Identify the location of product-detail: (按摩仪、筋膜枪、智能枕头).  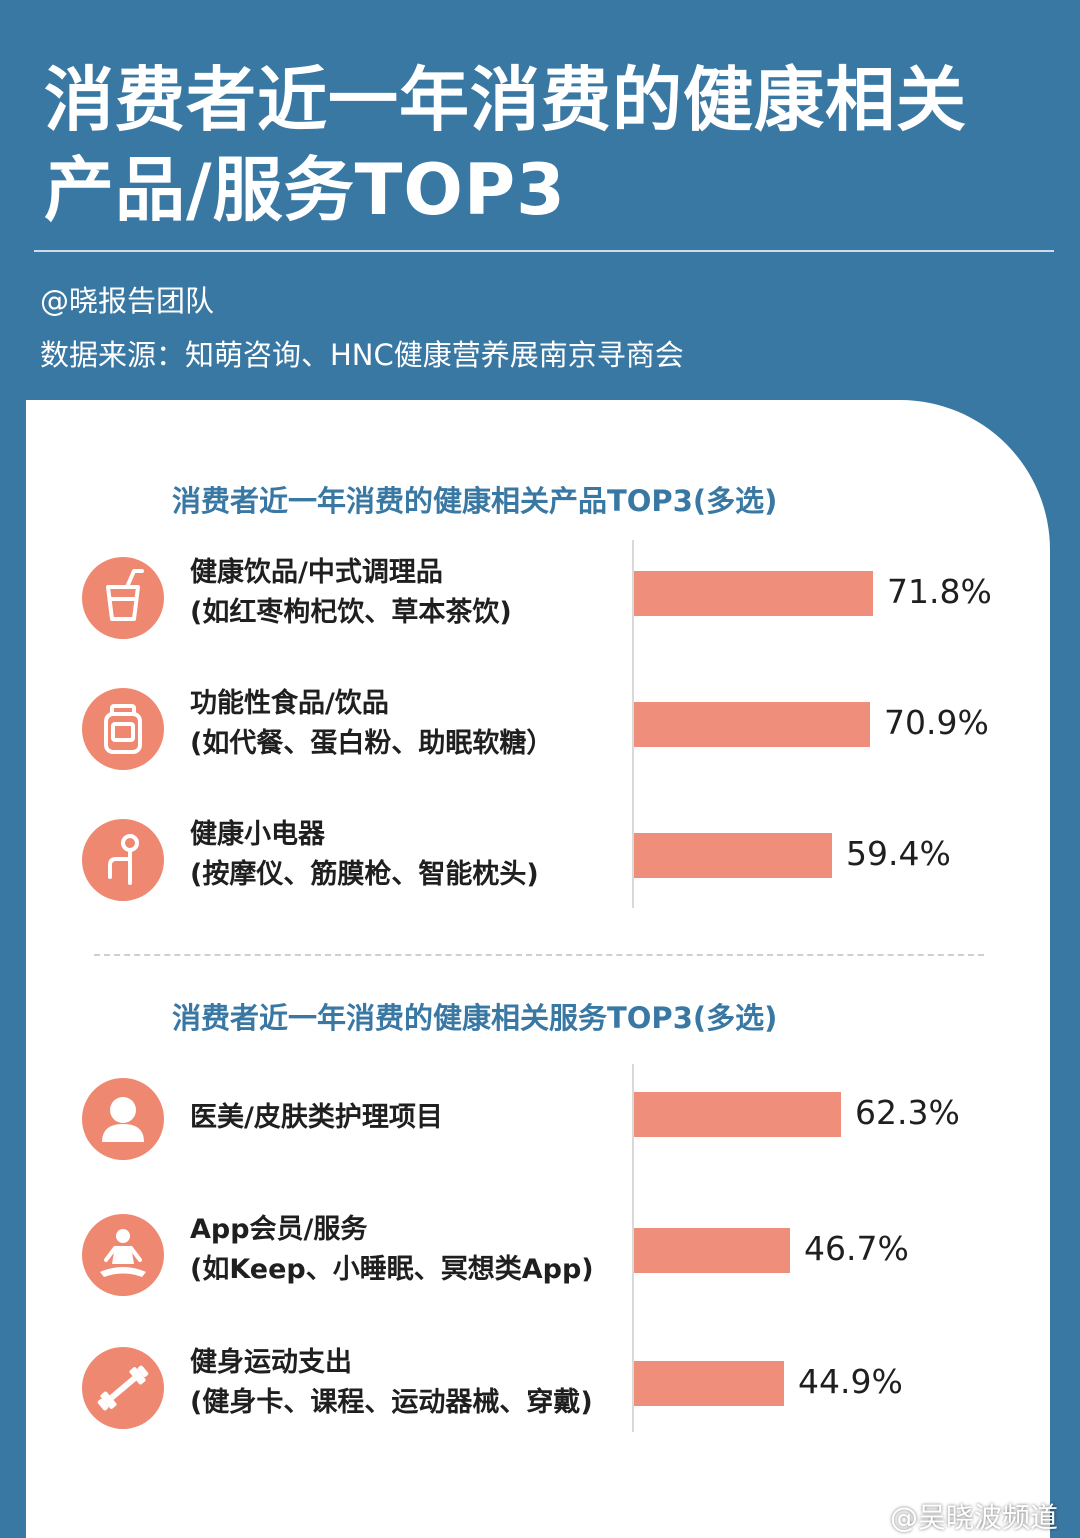
(364, 874).